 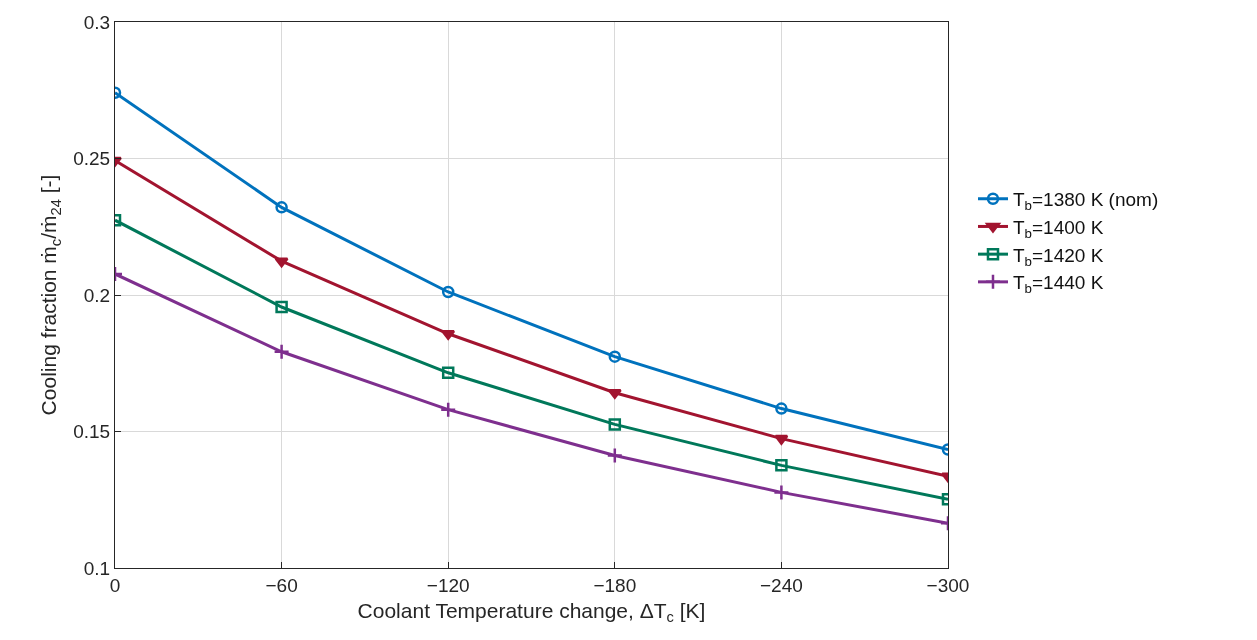 What do you see at coordinates (97, 22) in the screenshot?
I see `y-tick-label: 0.3` at bounding box center [97, 22].